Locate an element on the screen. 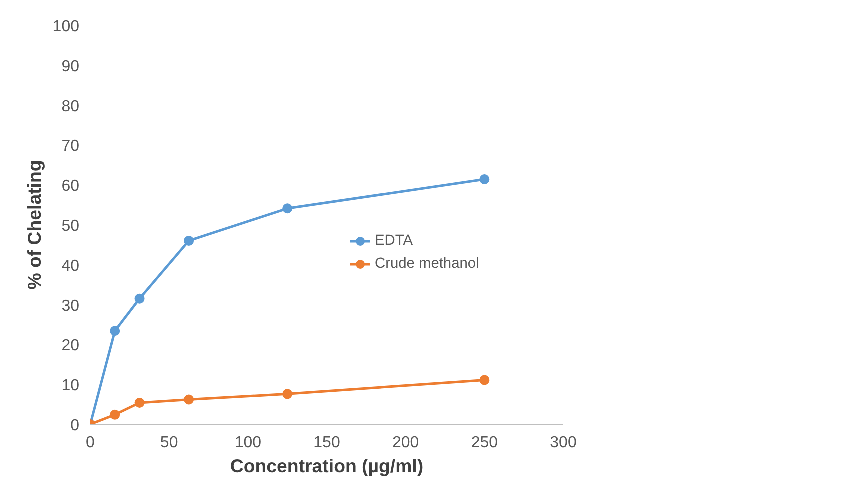 Image resolution: width=863 pixels, height=494 pixels. x-tick-label: 0 is located at coordinates (91, 443).